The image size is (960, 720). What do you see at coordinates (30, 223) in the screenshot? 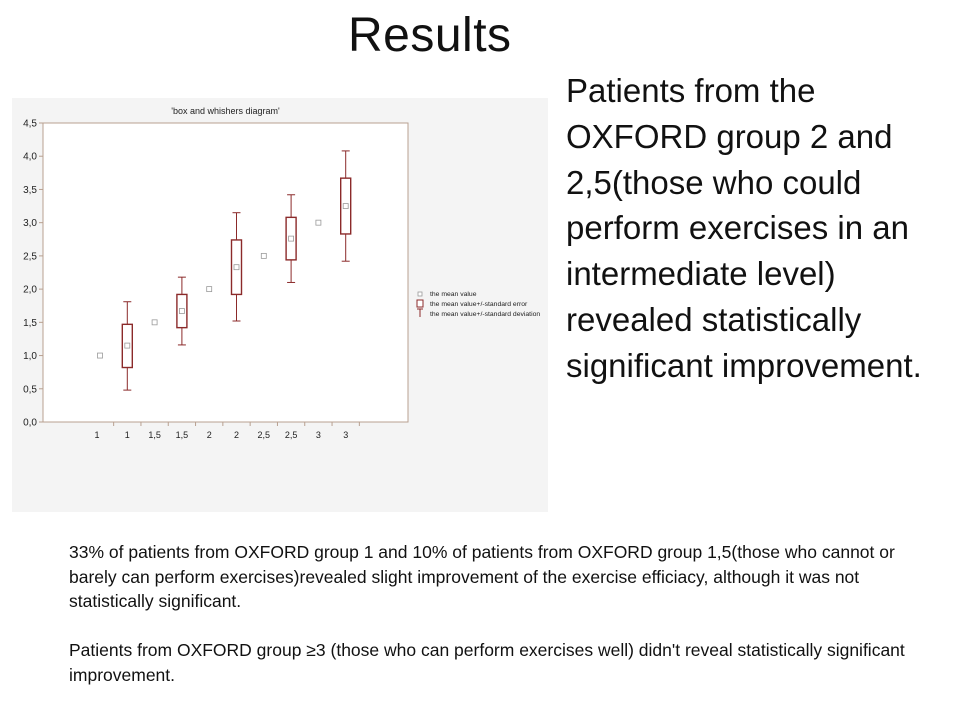
I see `y-tick-label: 3,0` at bounding box center [30, 223].